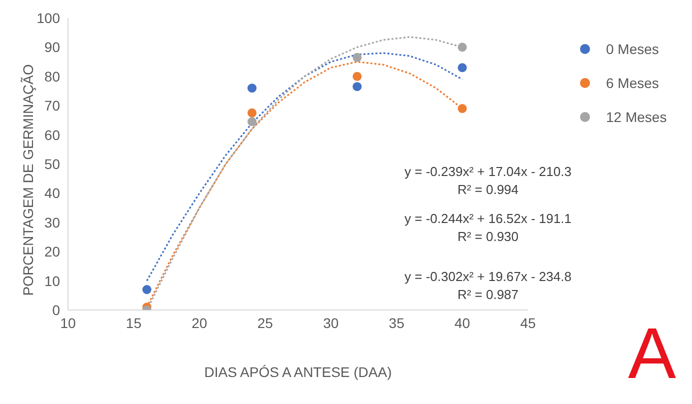 This screenshot has height=404, width=692. I want to click on x-tick-label: 10, so click(68, 322).